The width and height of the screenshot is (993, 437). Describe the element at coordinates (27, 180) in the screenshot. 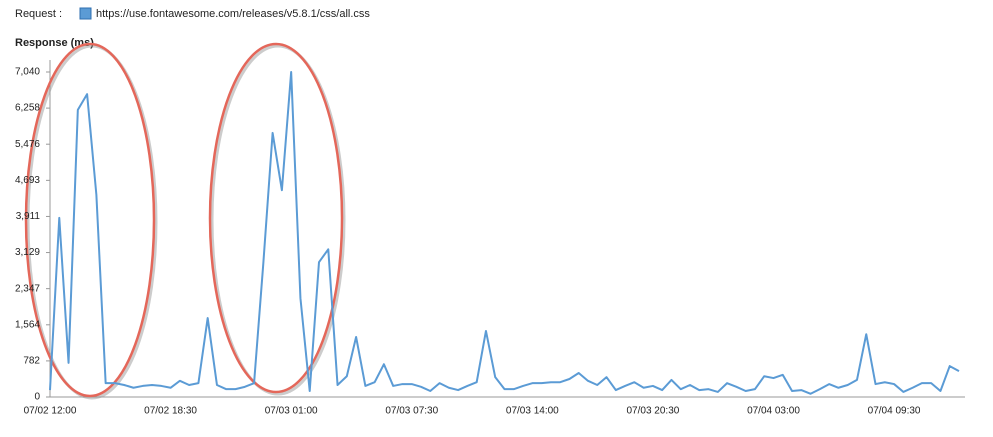

I see `y-tick-label: 4,693` at that location.